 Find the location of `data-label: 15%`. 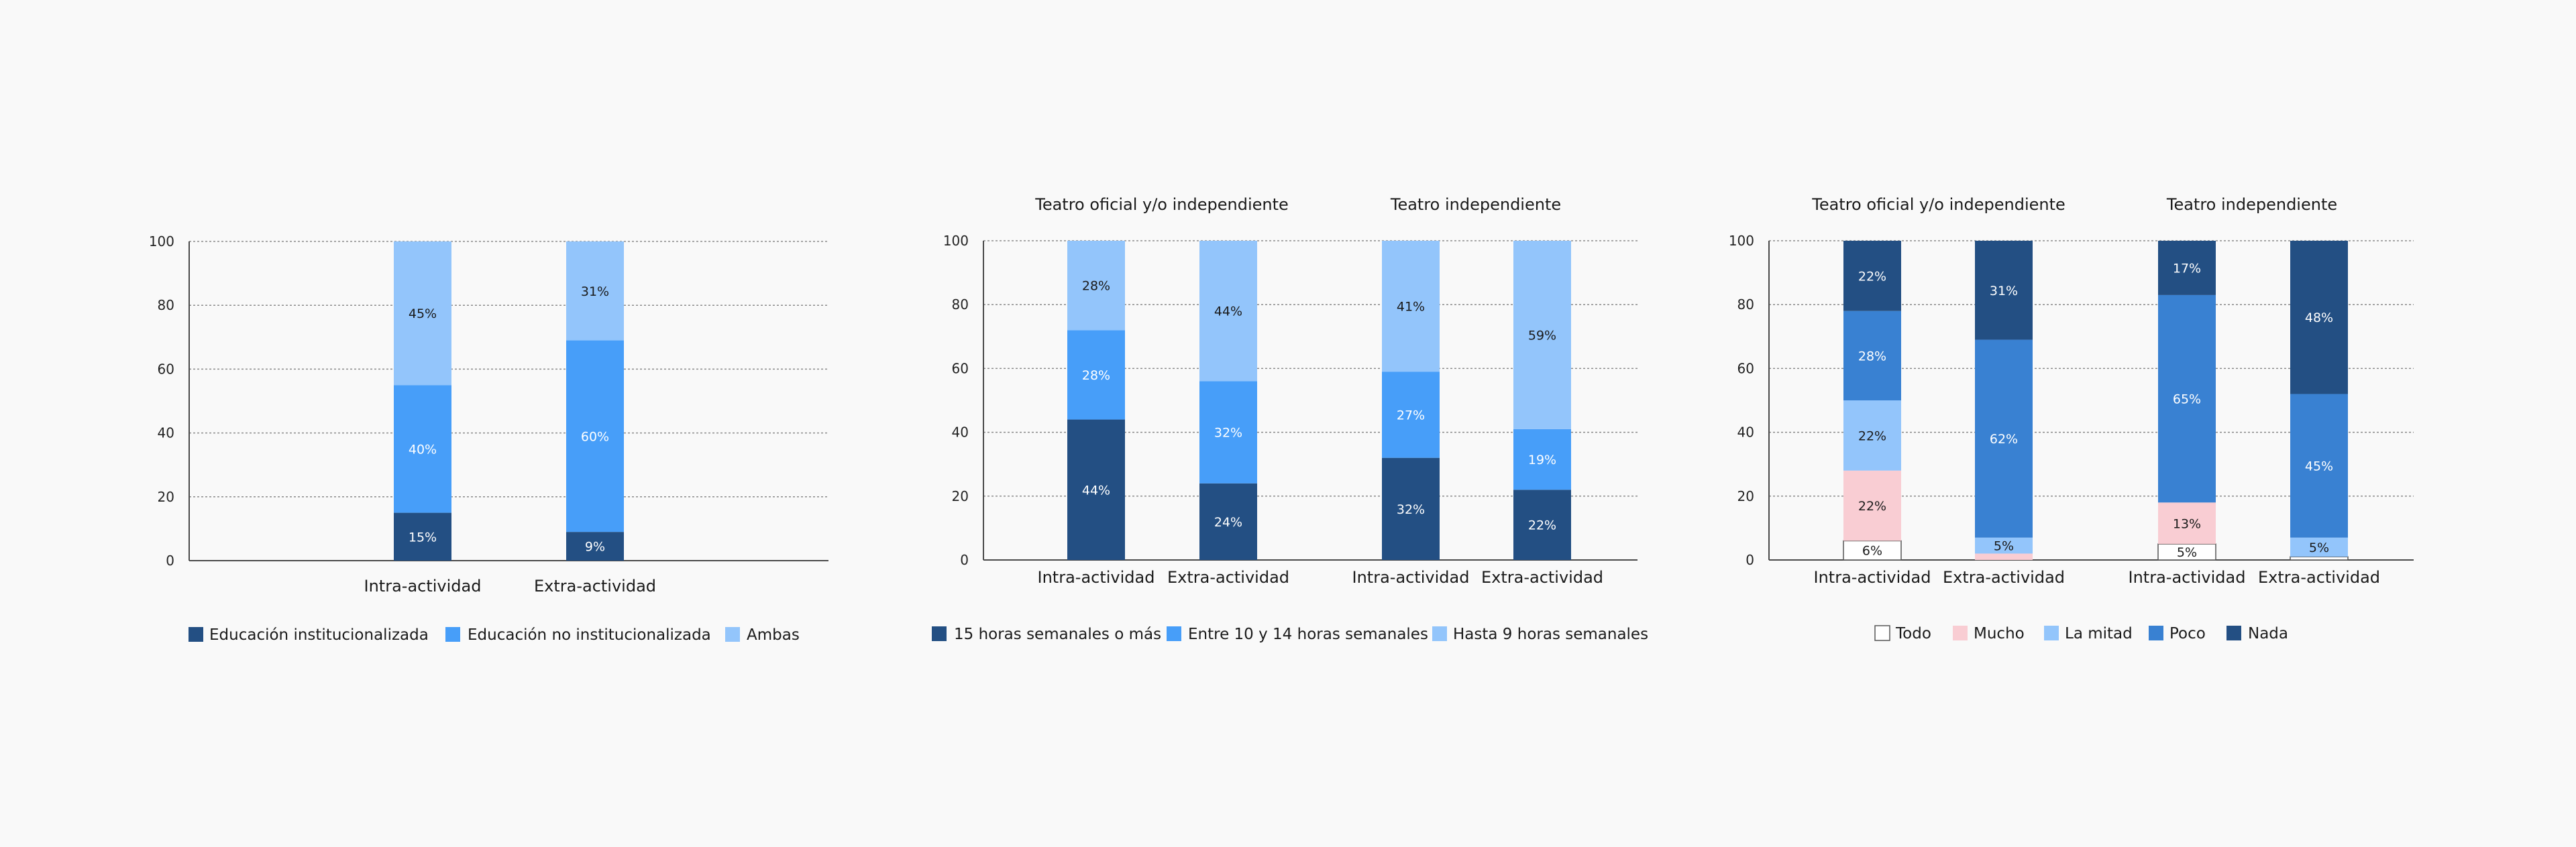

data-label: 15% is located at coordinates (423, 537).